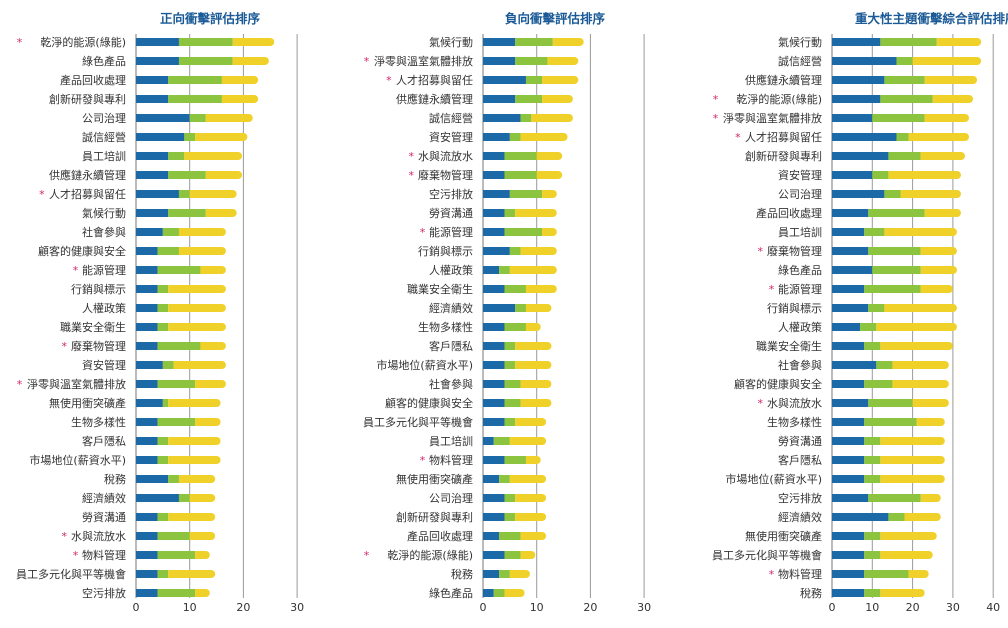  What do you see at coordinates (423, 61) in the screenshot?
I see `category-label: 淨零與溫室氣體排放` at bounding box center [423, 61].